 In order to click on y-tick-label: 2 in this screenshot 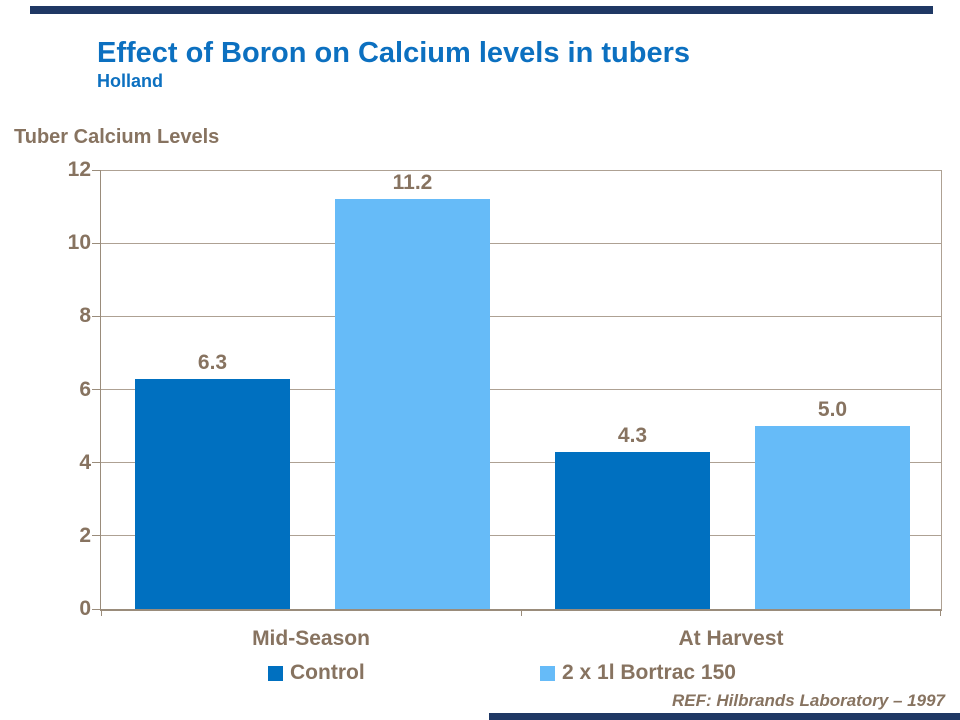, I will do `click(85, 535)`.